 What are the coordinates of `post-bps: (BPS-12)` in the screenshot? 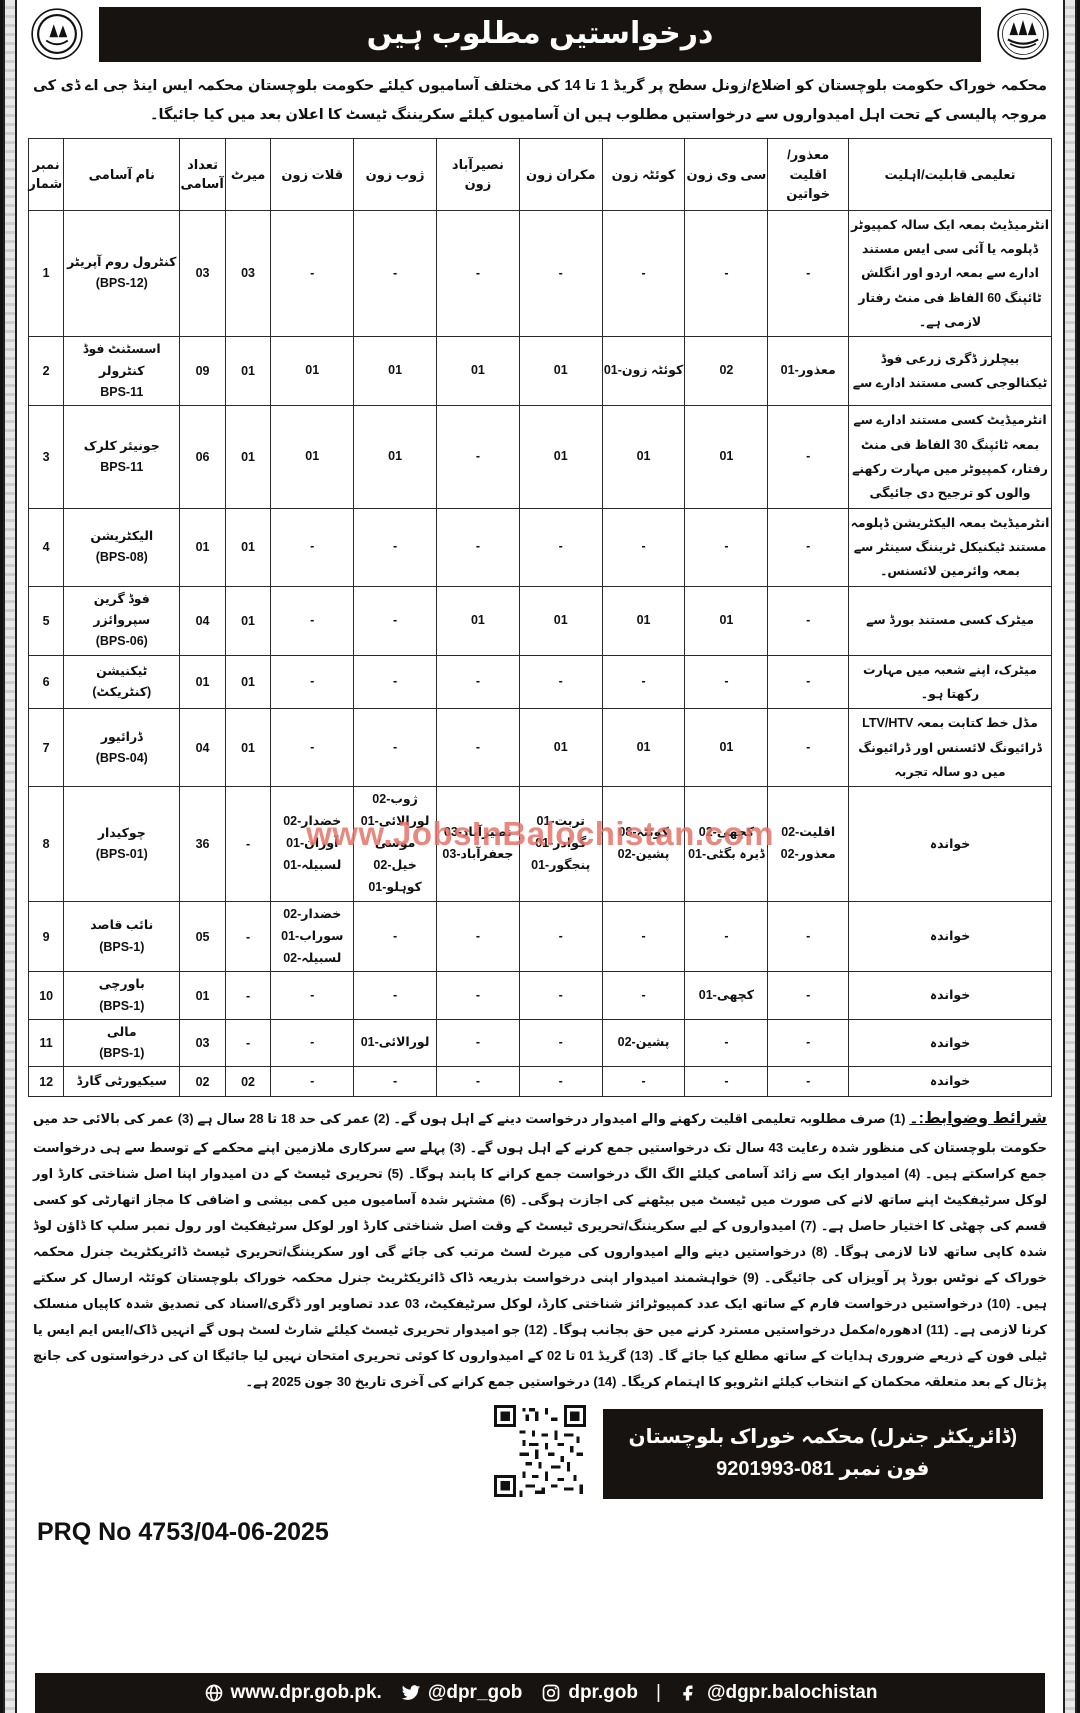 It's located at (121, 283).